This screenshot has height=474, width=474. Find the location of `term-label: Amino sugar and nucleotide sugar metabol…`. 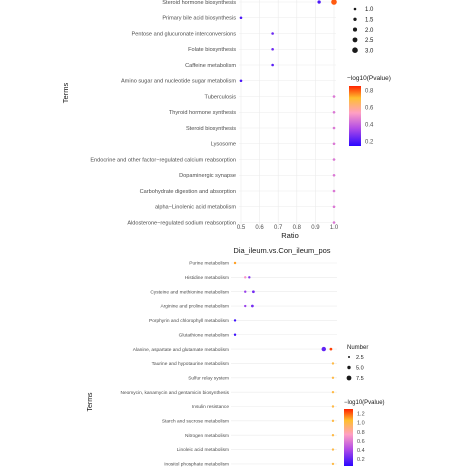

term-label: Amino sugar and nucleotide sugar metabol… is located at coordinates (178, 82).